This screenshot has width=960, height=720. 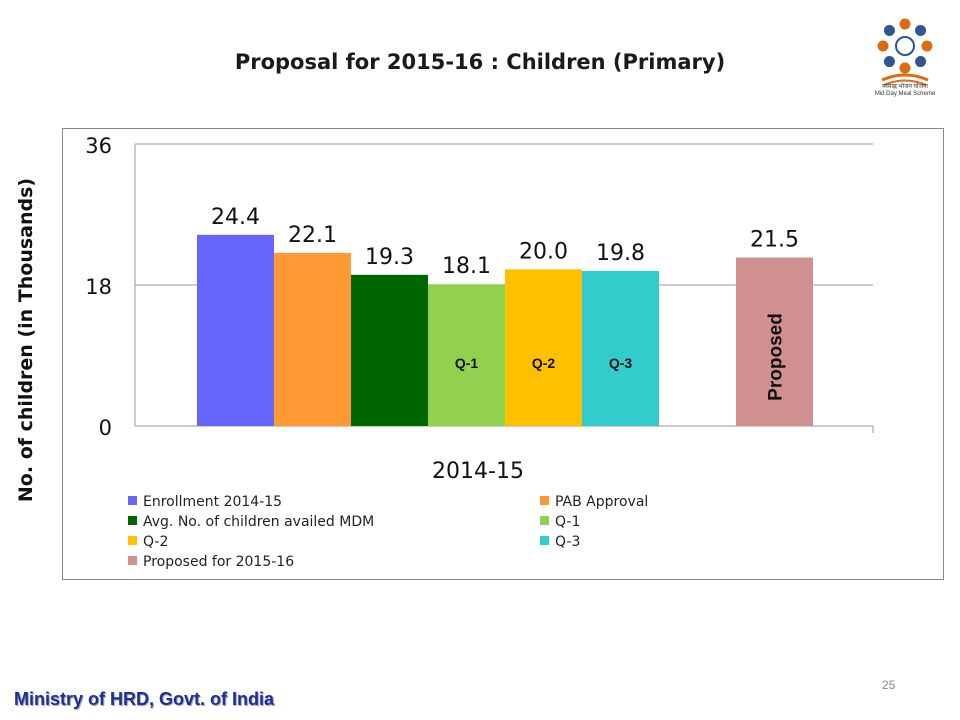 What do you see at coordinates (98, 146) in the screenshot?
I see `y-tick-label: 36` at bounding box center [98, 146].